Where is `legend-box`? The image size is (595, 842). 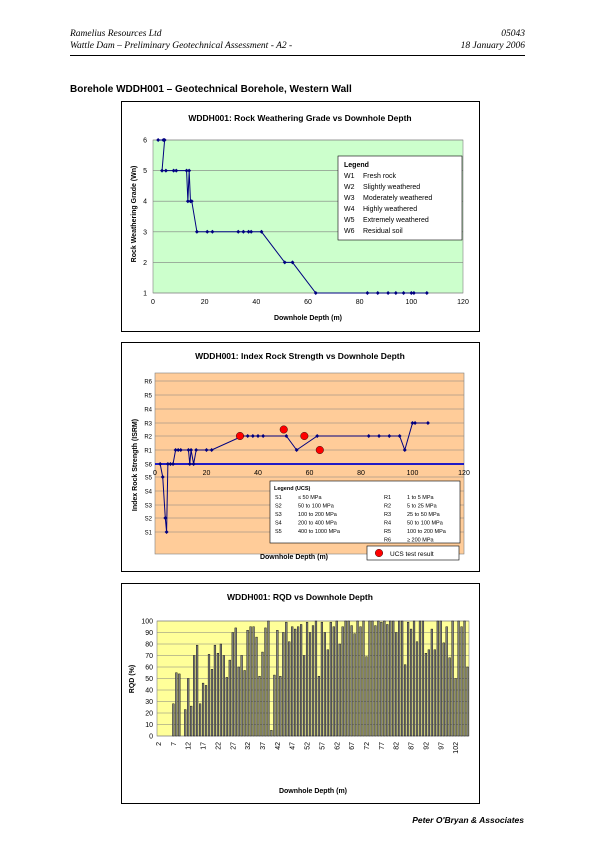
legend-box is located at coordinates (400, 198).